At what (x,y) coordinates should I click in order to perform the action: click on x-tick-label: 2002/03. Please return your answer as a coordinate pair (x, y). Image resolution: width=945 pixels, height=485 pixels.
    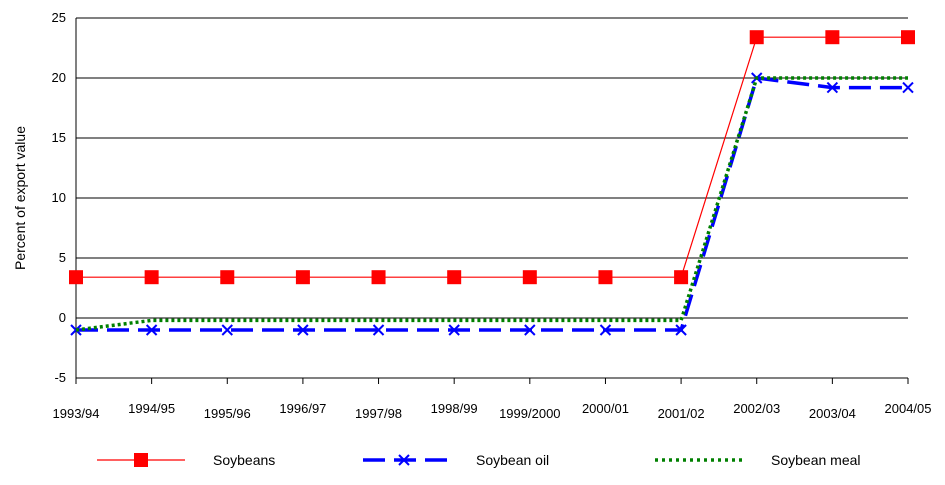
    Looking at the image, I should click on (756, 408).